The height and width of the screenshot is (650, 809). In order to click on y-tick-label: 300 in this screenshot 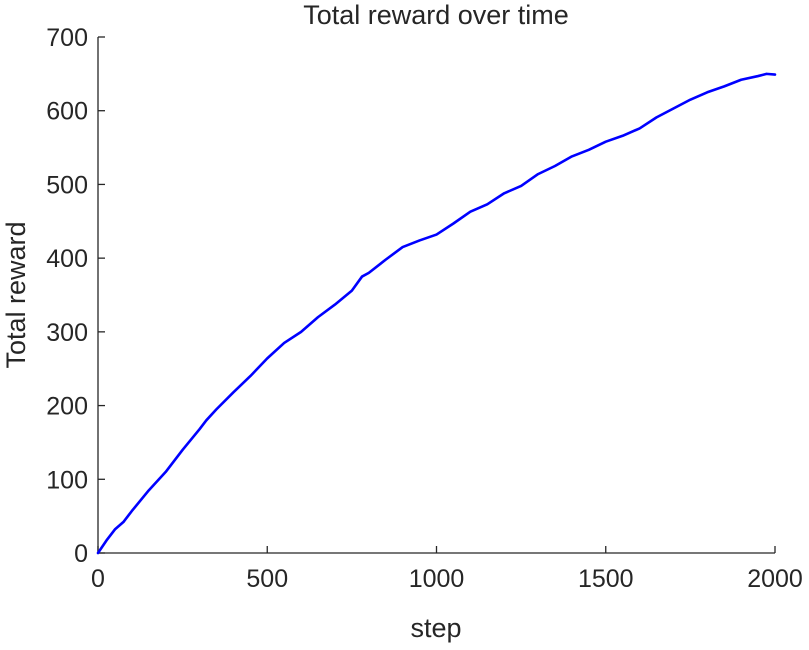, I will do `click(67, 333)`.